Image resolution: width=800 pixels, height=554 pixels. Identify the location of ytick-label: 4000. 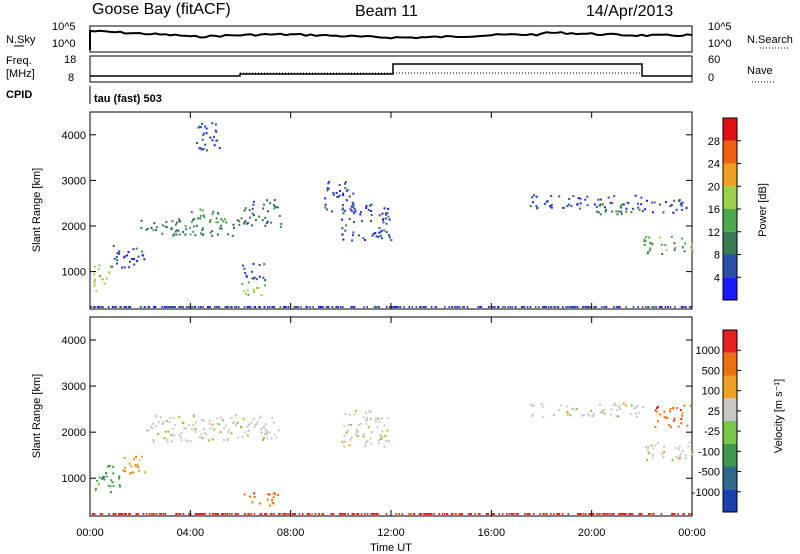
(74, 341).